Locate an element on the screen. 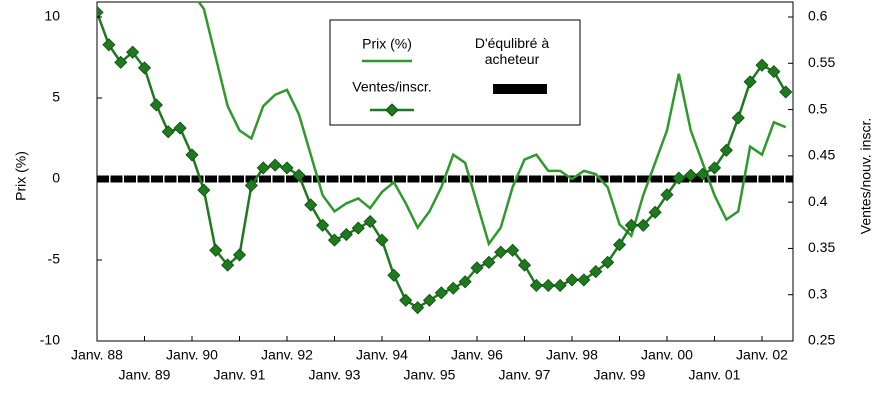 Image resolution: width=877 pixels, height=401 pixels. x-tick-label: Janv. 93 is located at coordinates (335, 375).